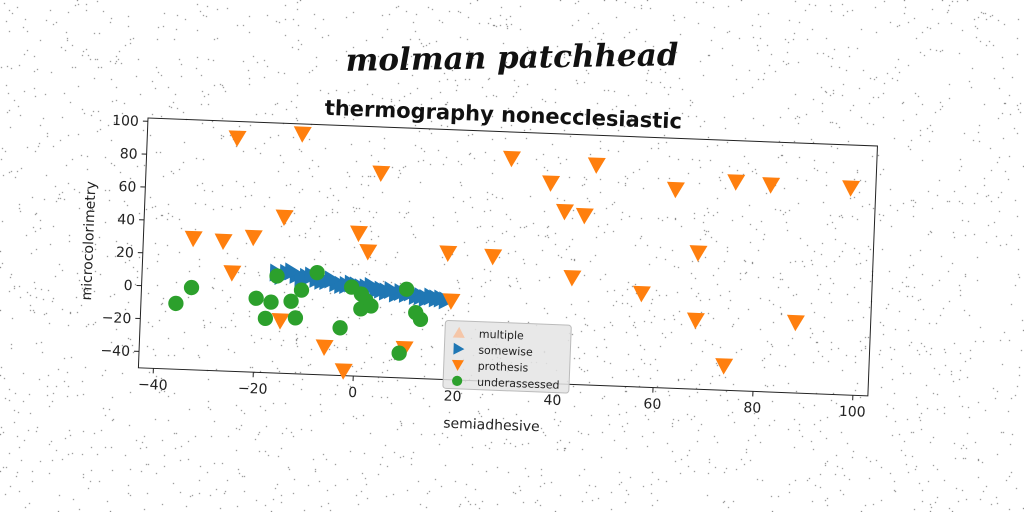 Image resolution: width=1024 pixels, height=512 pixels. Describe the element at coordinates (124, 236) in the screenshot. I see `y-axis: −40 −20 0 20 40 60 80 100` at that location.